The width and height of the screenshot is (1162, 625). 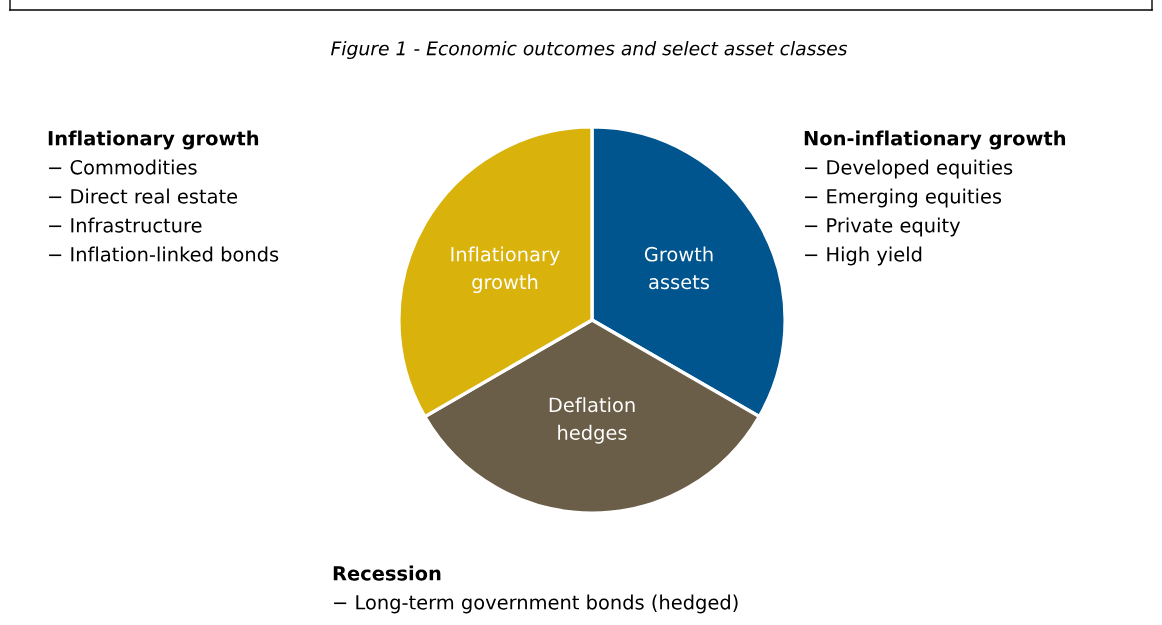 What do you see at coordinates (592, 420) in the screenshot?
I see `slice-label: Deflation hedges` at bounding box center [592, 420].